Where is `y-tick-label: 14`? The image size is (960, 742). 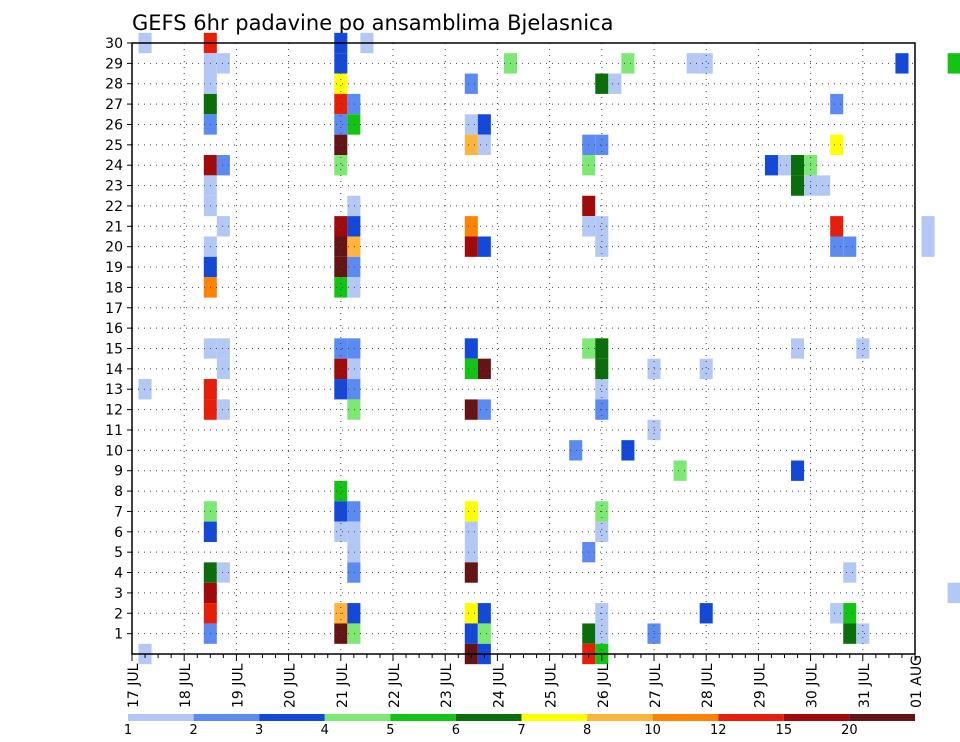 y-tick-label: 14 is located at coordinates (114, 370).